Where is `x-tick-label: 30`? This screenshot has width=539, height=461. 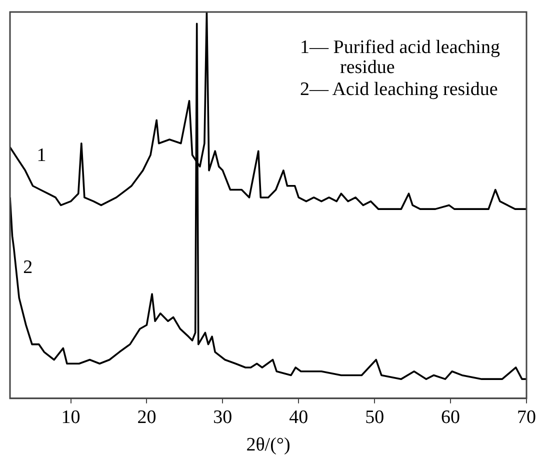 x-tick-label: 30 is located at coordinates (222, 417).